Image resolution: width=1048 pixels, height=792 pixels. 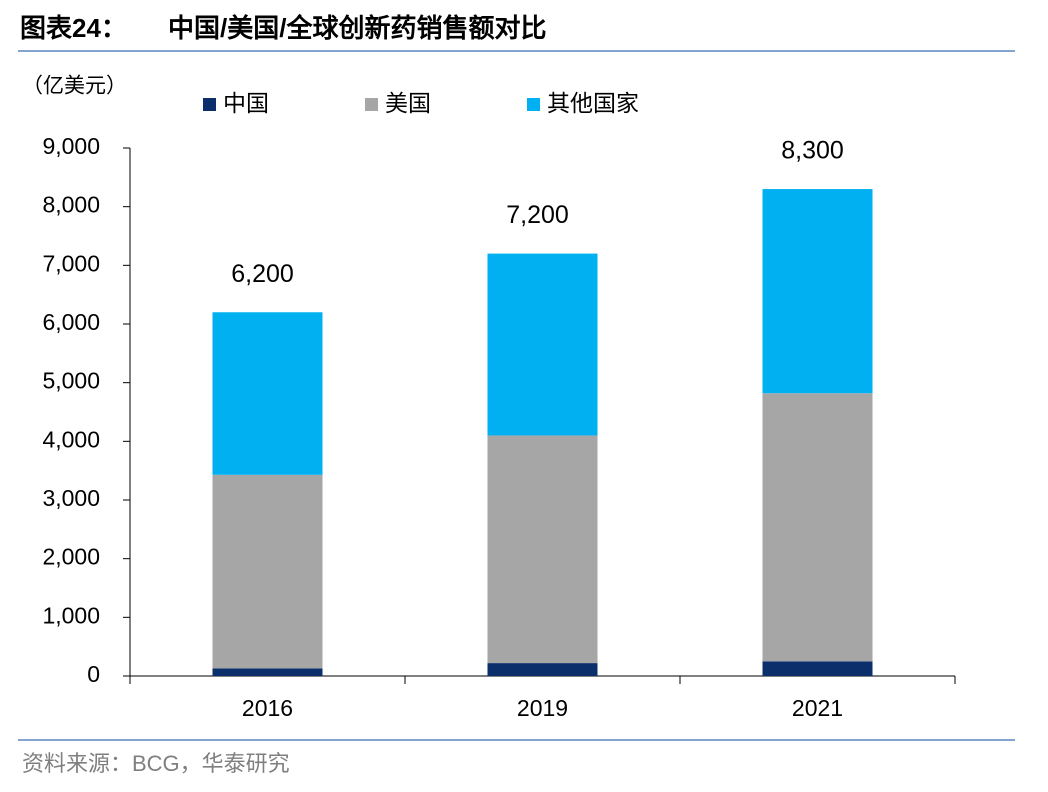 What do you see at coordinates (74, 86) in the screenshot?
I see `unit-label: （亿美元）` at bounding box center [74, 86].